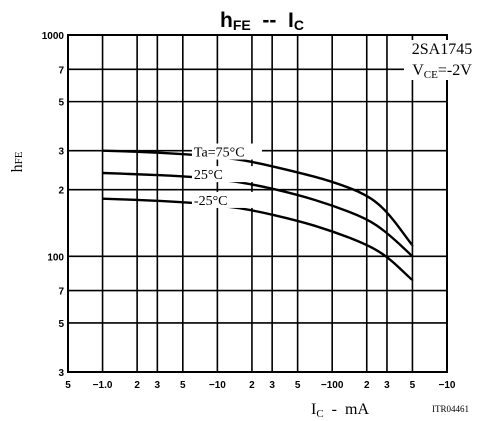 Image resolution: width=487 pixels, height=421 pixels. What do you see at coordinates (208, 175) in the screenshot?
I see `series-label: 25°C` at bounding box center [208, 175].